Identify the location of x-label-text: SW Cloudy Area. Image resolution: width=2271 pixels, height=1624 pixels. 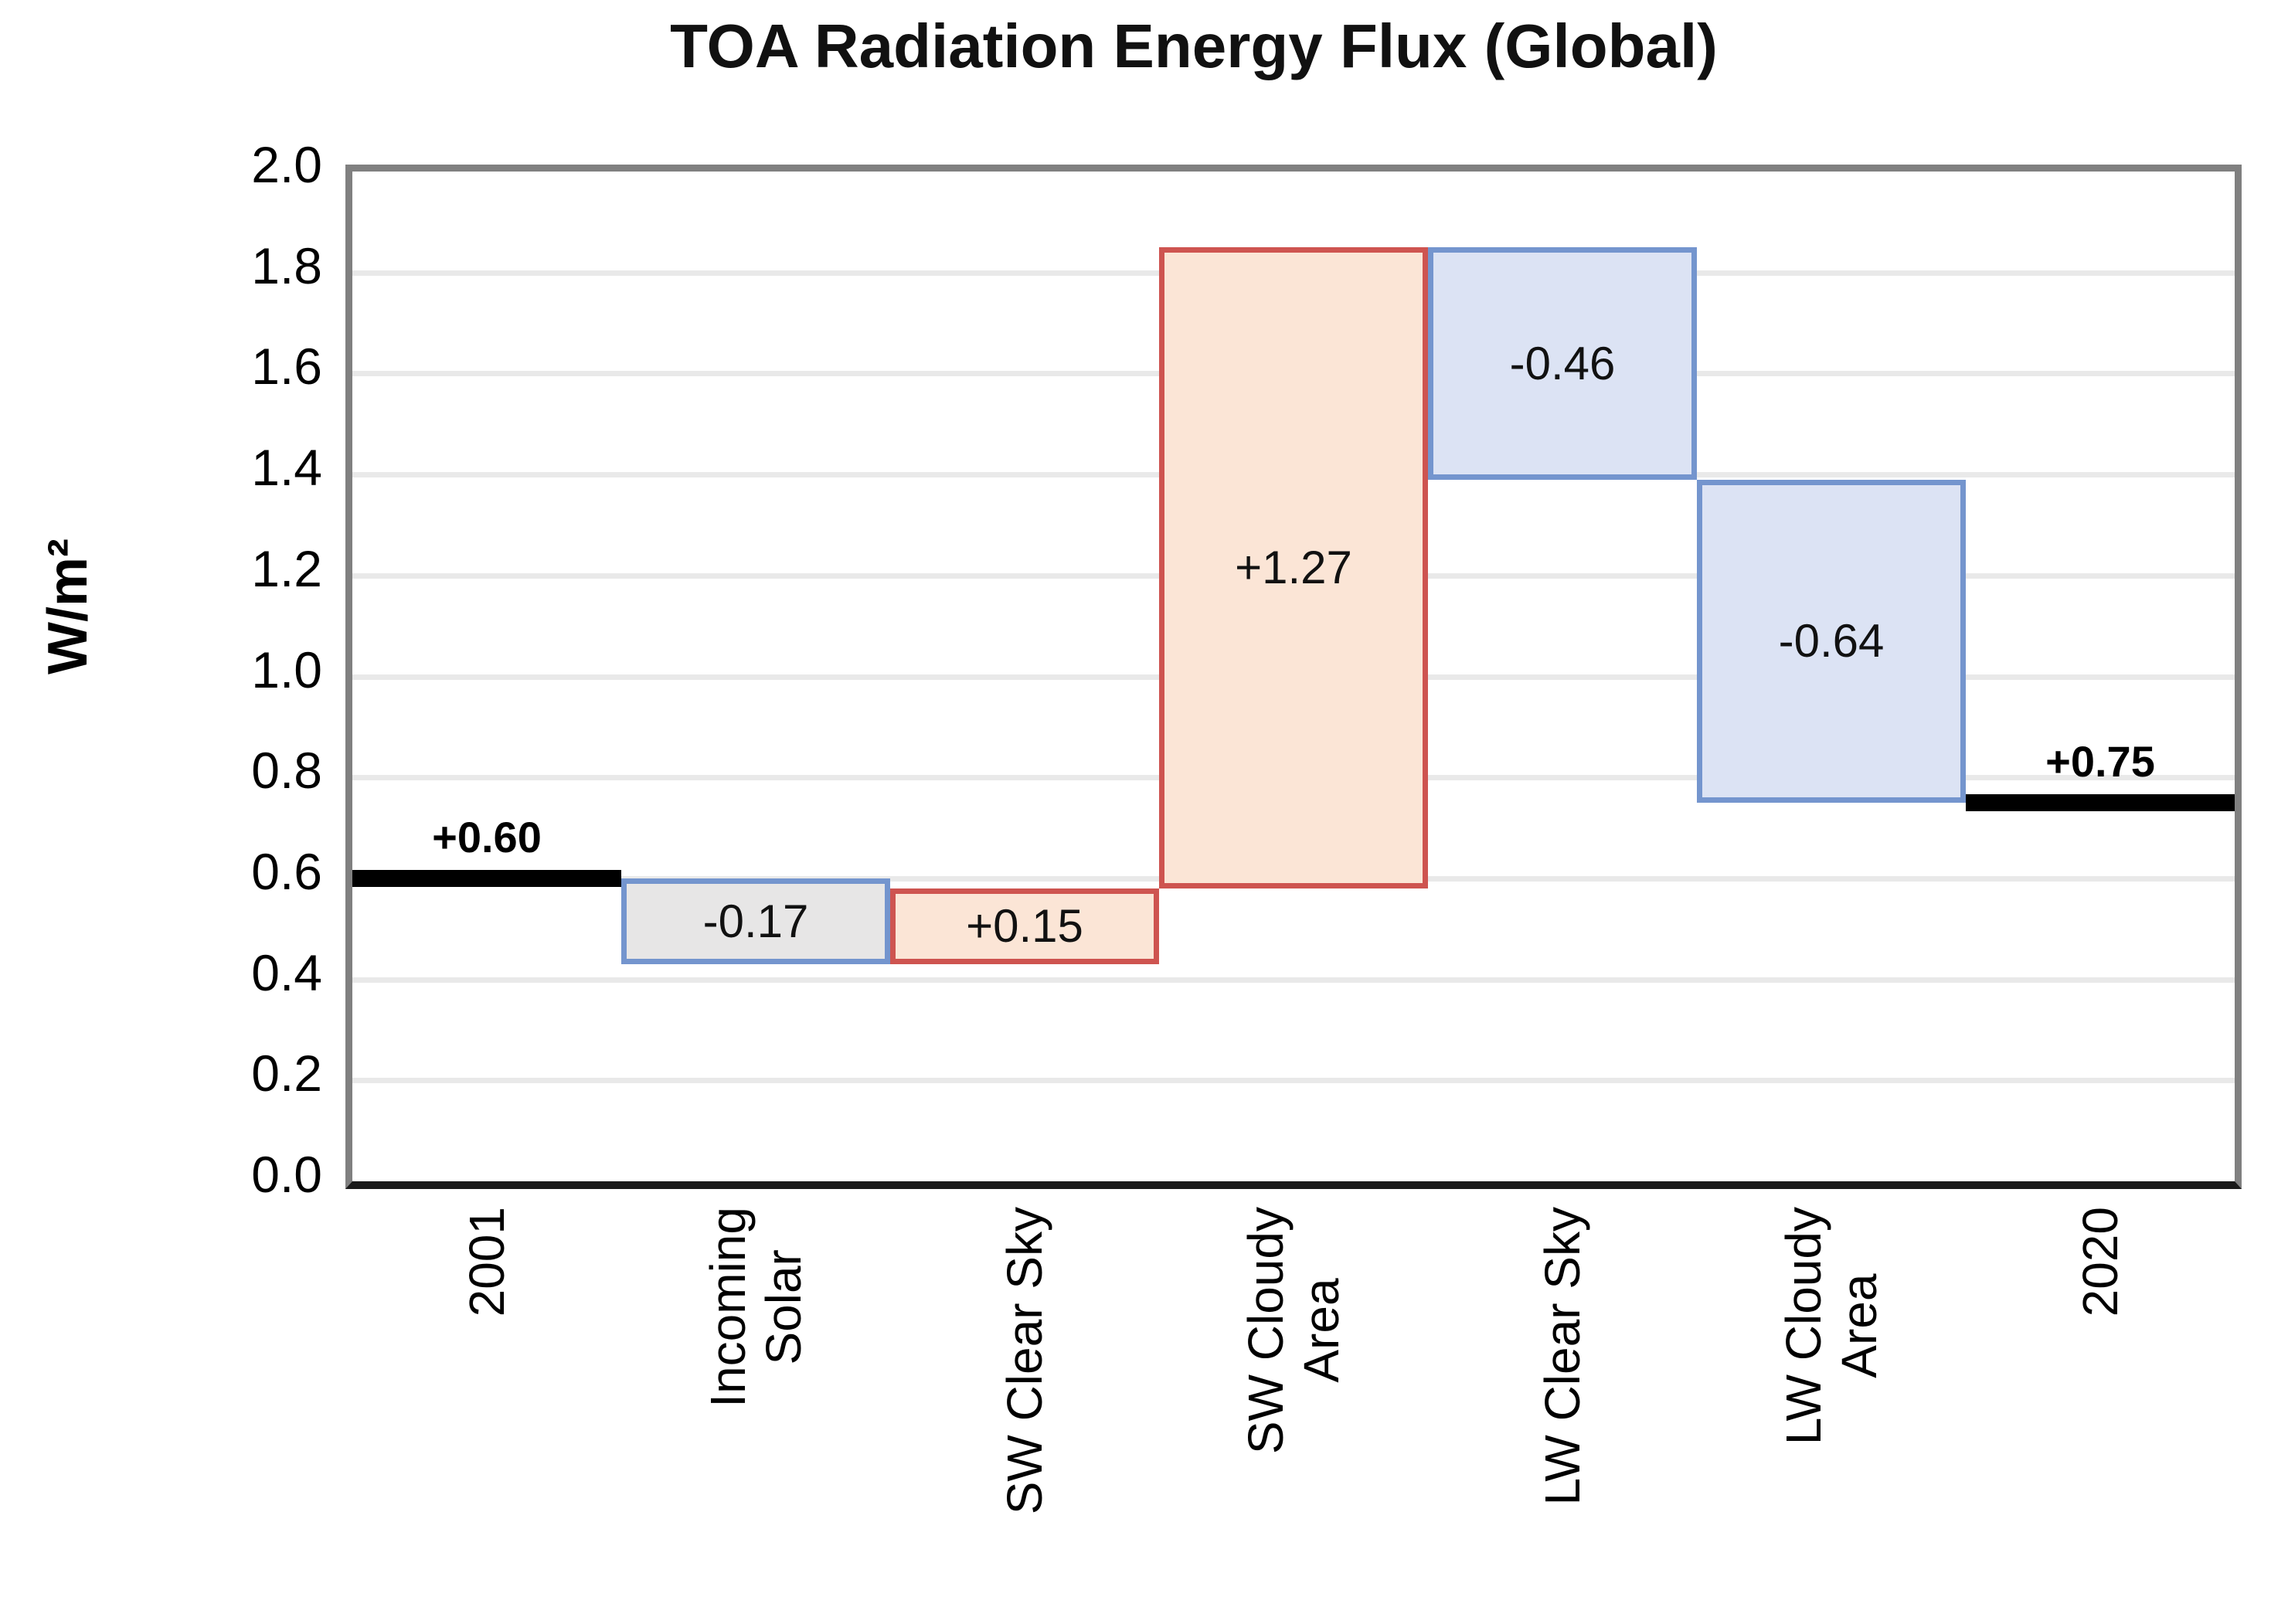
(1293, 1331).